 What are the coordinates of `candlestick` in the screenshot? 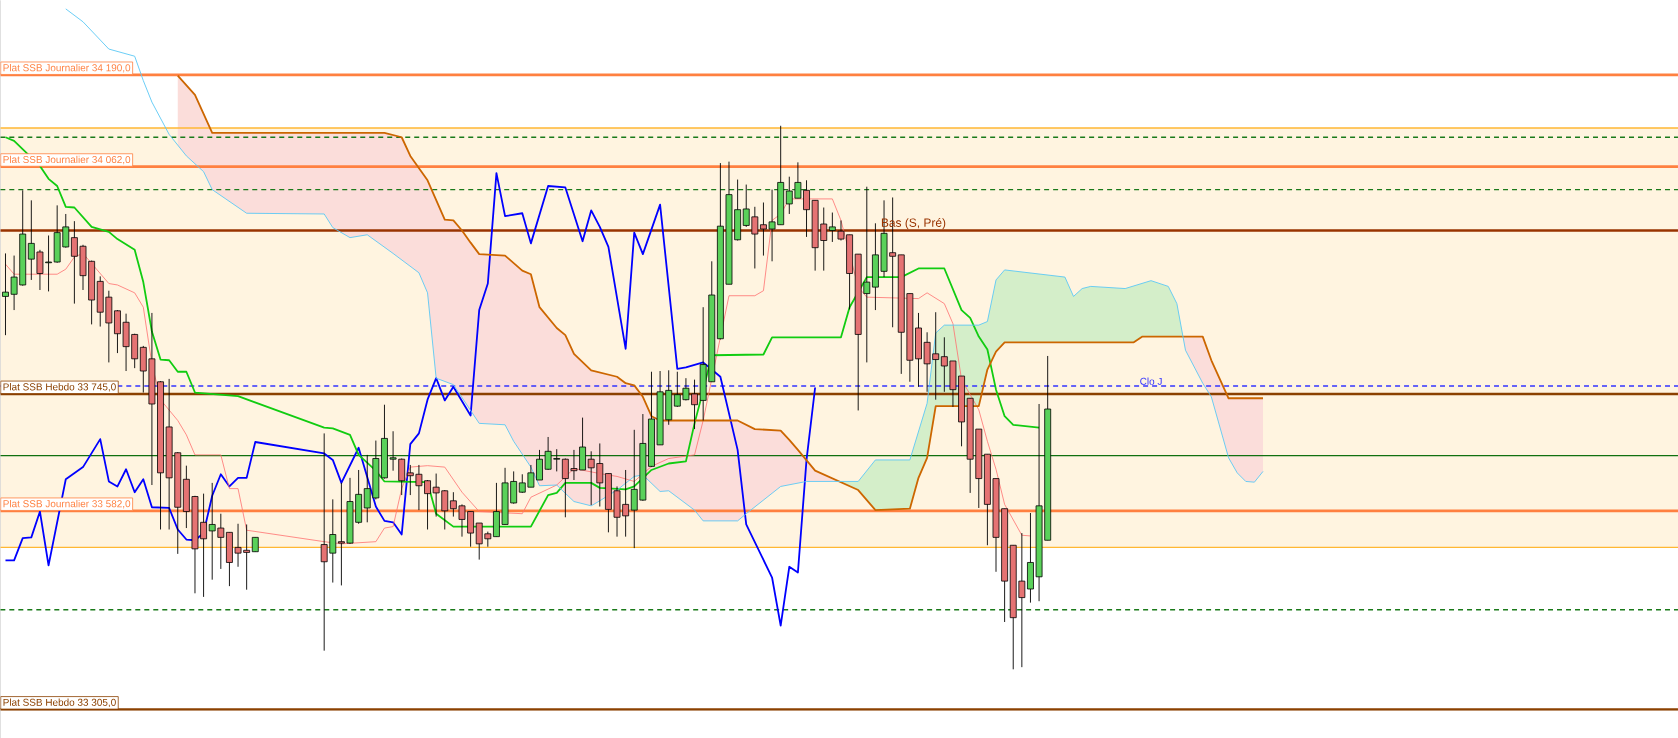 It's located at (832, 227).